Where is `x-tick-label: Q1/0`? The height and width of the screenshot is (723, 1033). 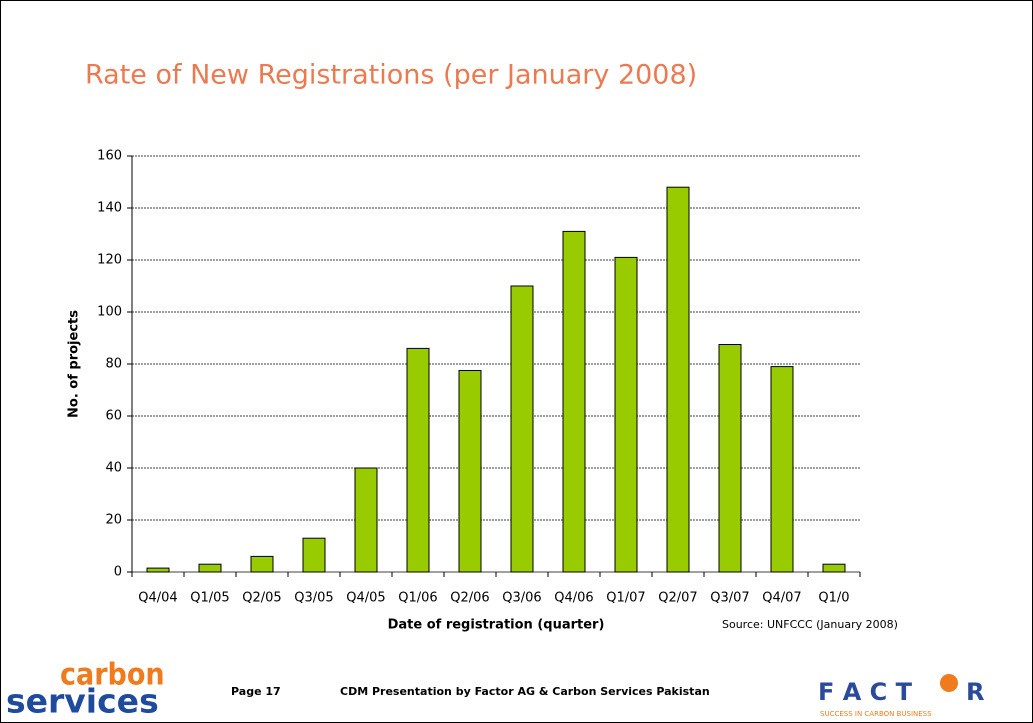 x-tick-label: Q1/0 is located at coordinates (833, 598).